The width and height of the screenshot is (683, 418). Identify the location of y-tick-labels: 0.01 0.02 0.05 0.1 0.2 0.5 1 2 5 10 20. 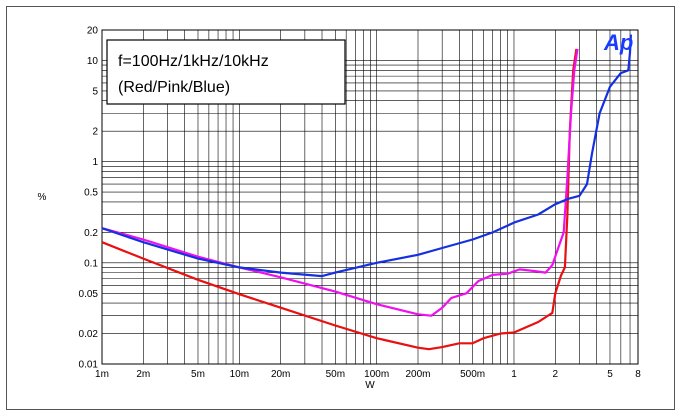
(89, 198).